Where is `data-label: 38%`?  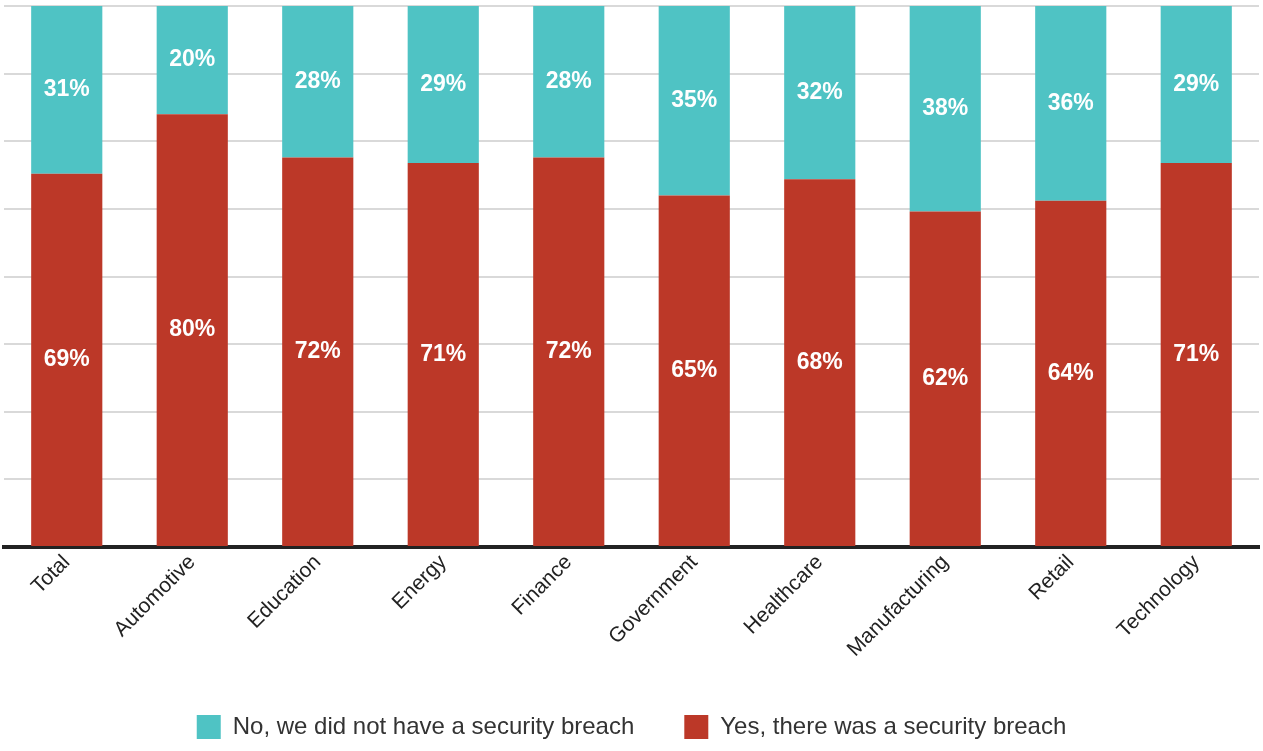
data-label: 38% is located at coordinates (945, 107).